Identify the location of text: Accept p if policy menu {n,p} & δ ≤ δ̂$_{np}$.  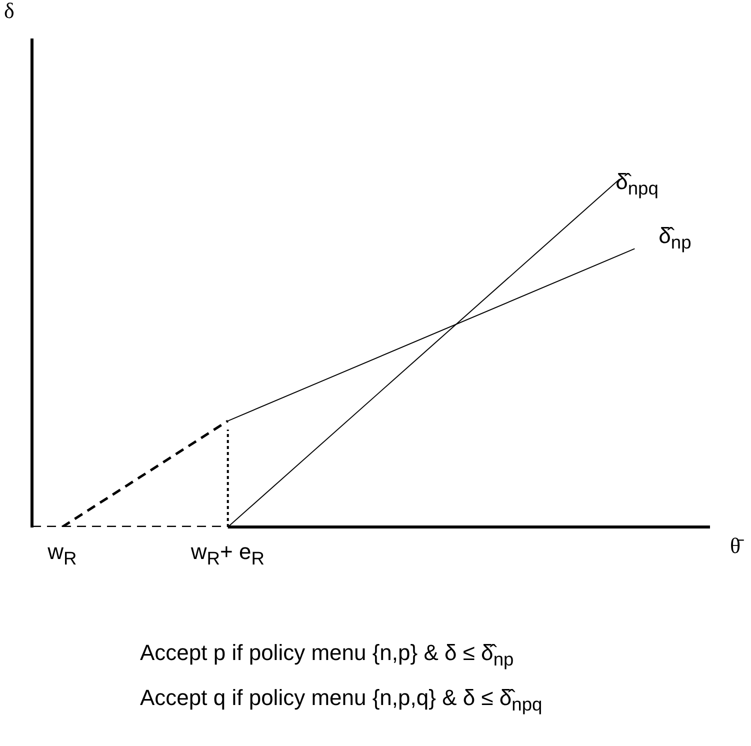
(327, 655).